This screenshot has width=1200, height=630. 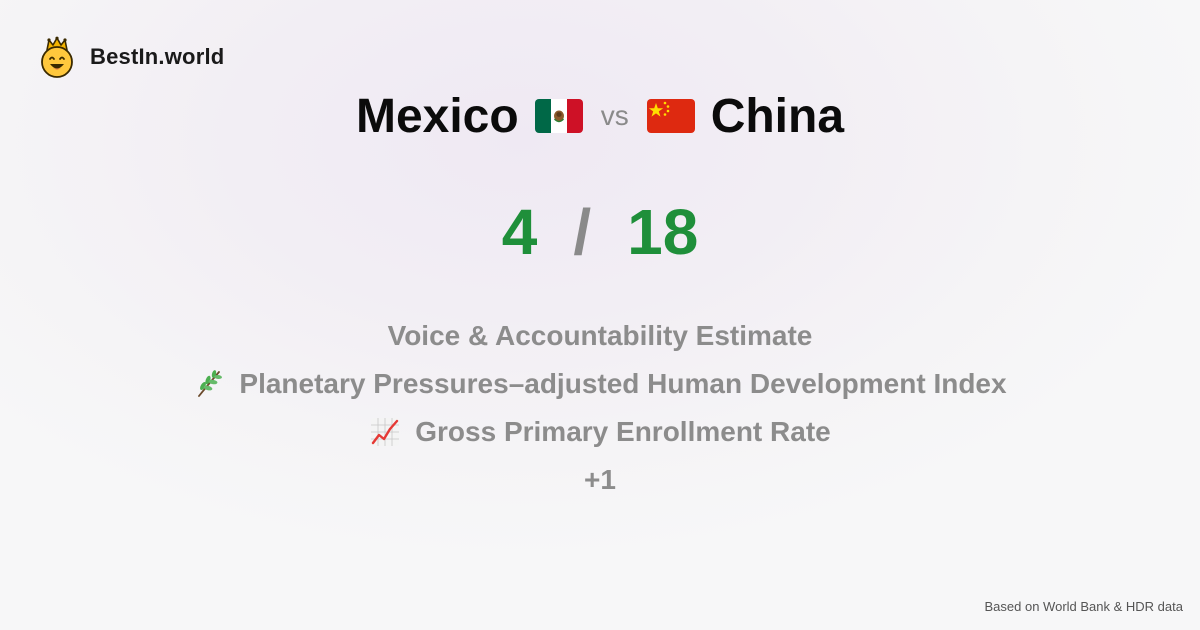 What do you see at coordinates (623, 431) in the screenshot?
I see `metric-label: Gross Primary Enrollment Rate` at bounding box center [623, 431].